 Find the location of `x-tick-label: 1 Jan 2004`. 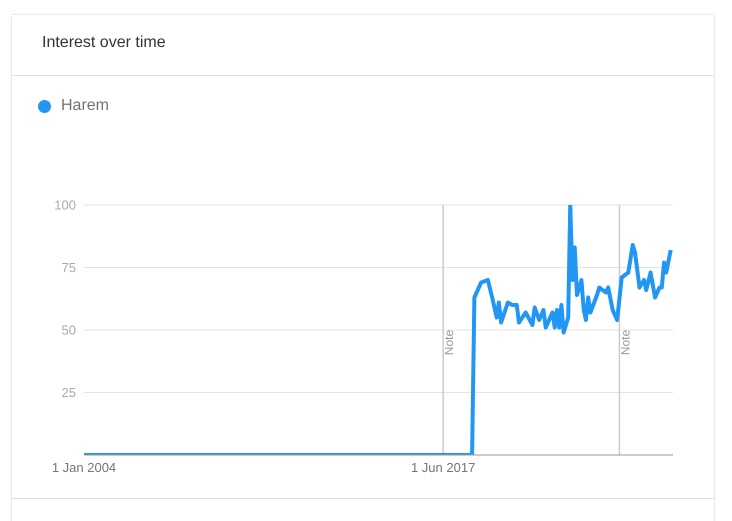

x-tick-label: 1 Jan 2004 is located at coordinates (84, 468).